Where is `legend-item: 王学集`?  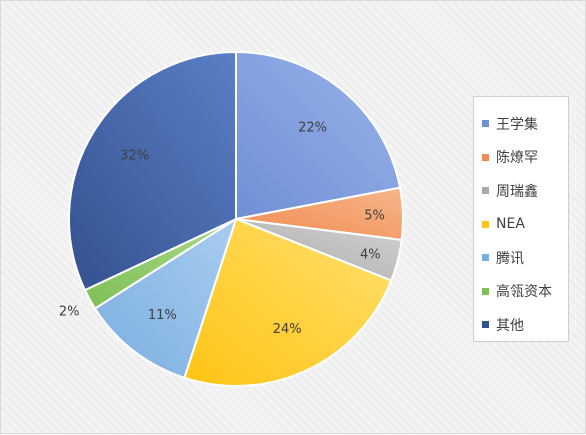
legend-item: 王学集 is located at coordinates (525, 124).